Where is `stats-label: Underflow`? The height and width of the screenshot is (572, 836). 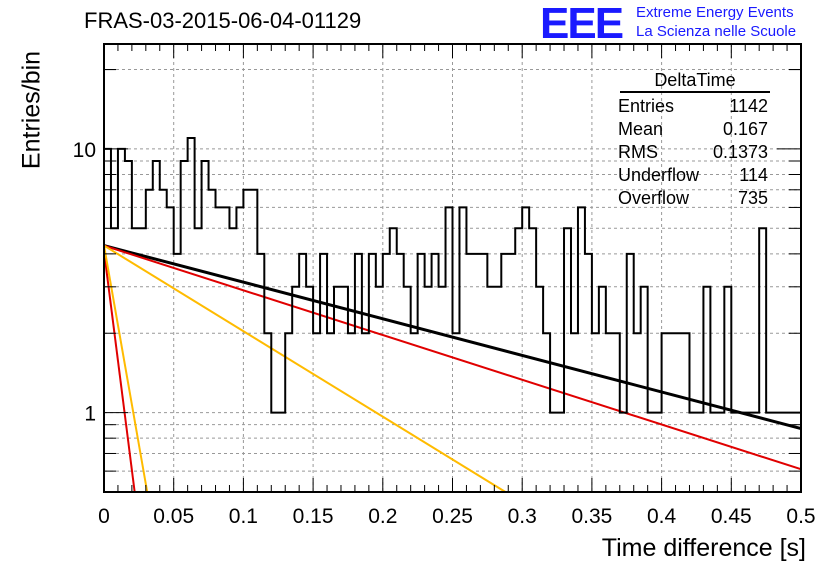 stats-label: Underflow is located at coordinates (659, 175).